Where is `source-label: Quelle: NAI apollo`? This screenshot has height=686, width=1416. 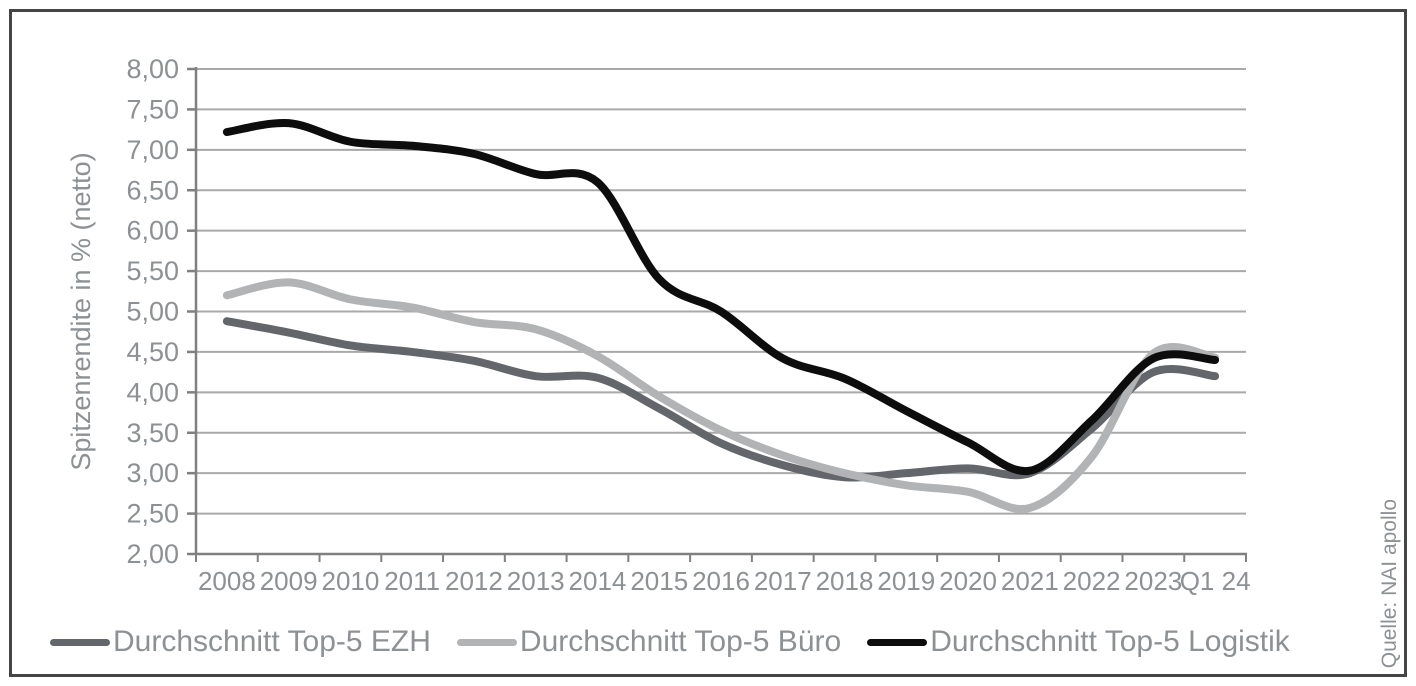
source-label: Quelle: NAI apollo is located at coordinates (1389, 583).